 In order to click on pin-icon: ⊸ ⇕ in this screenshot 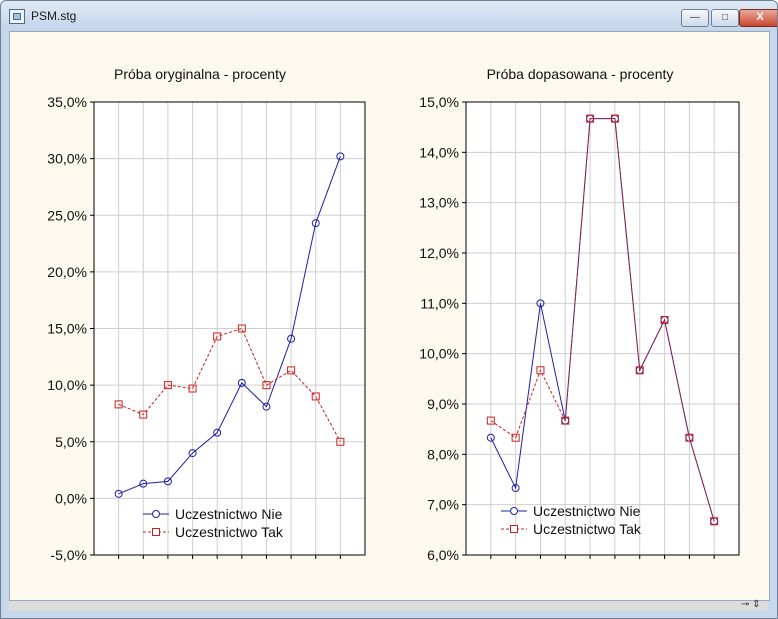, I will do `click(751, 604)`.